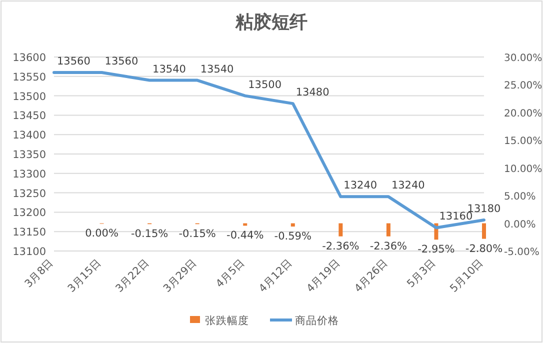  Describe the element at coordinates (520, 224) in the screenshot. I see `y2-tick-label: 0.00%` at that location.